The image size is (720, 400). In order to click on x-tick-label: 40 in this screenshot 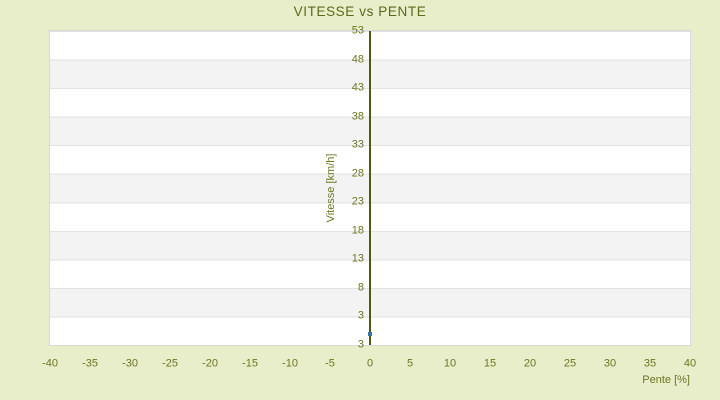, I will do `click(690, 363)`.